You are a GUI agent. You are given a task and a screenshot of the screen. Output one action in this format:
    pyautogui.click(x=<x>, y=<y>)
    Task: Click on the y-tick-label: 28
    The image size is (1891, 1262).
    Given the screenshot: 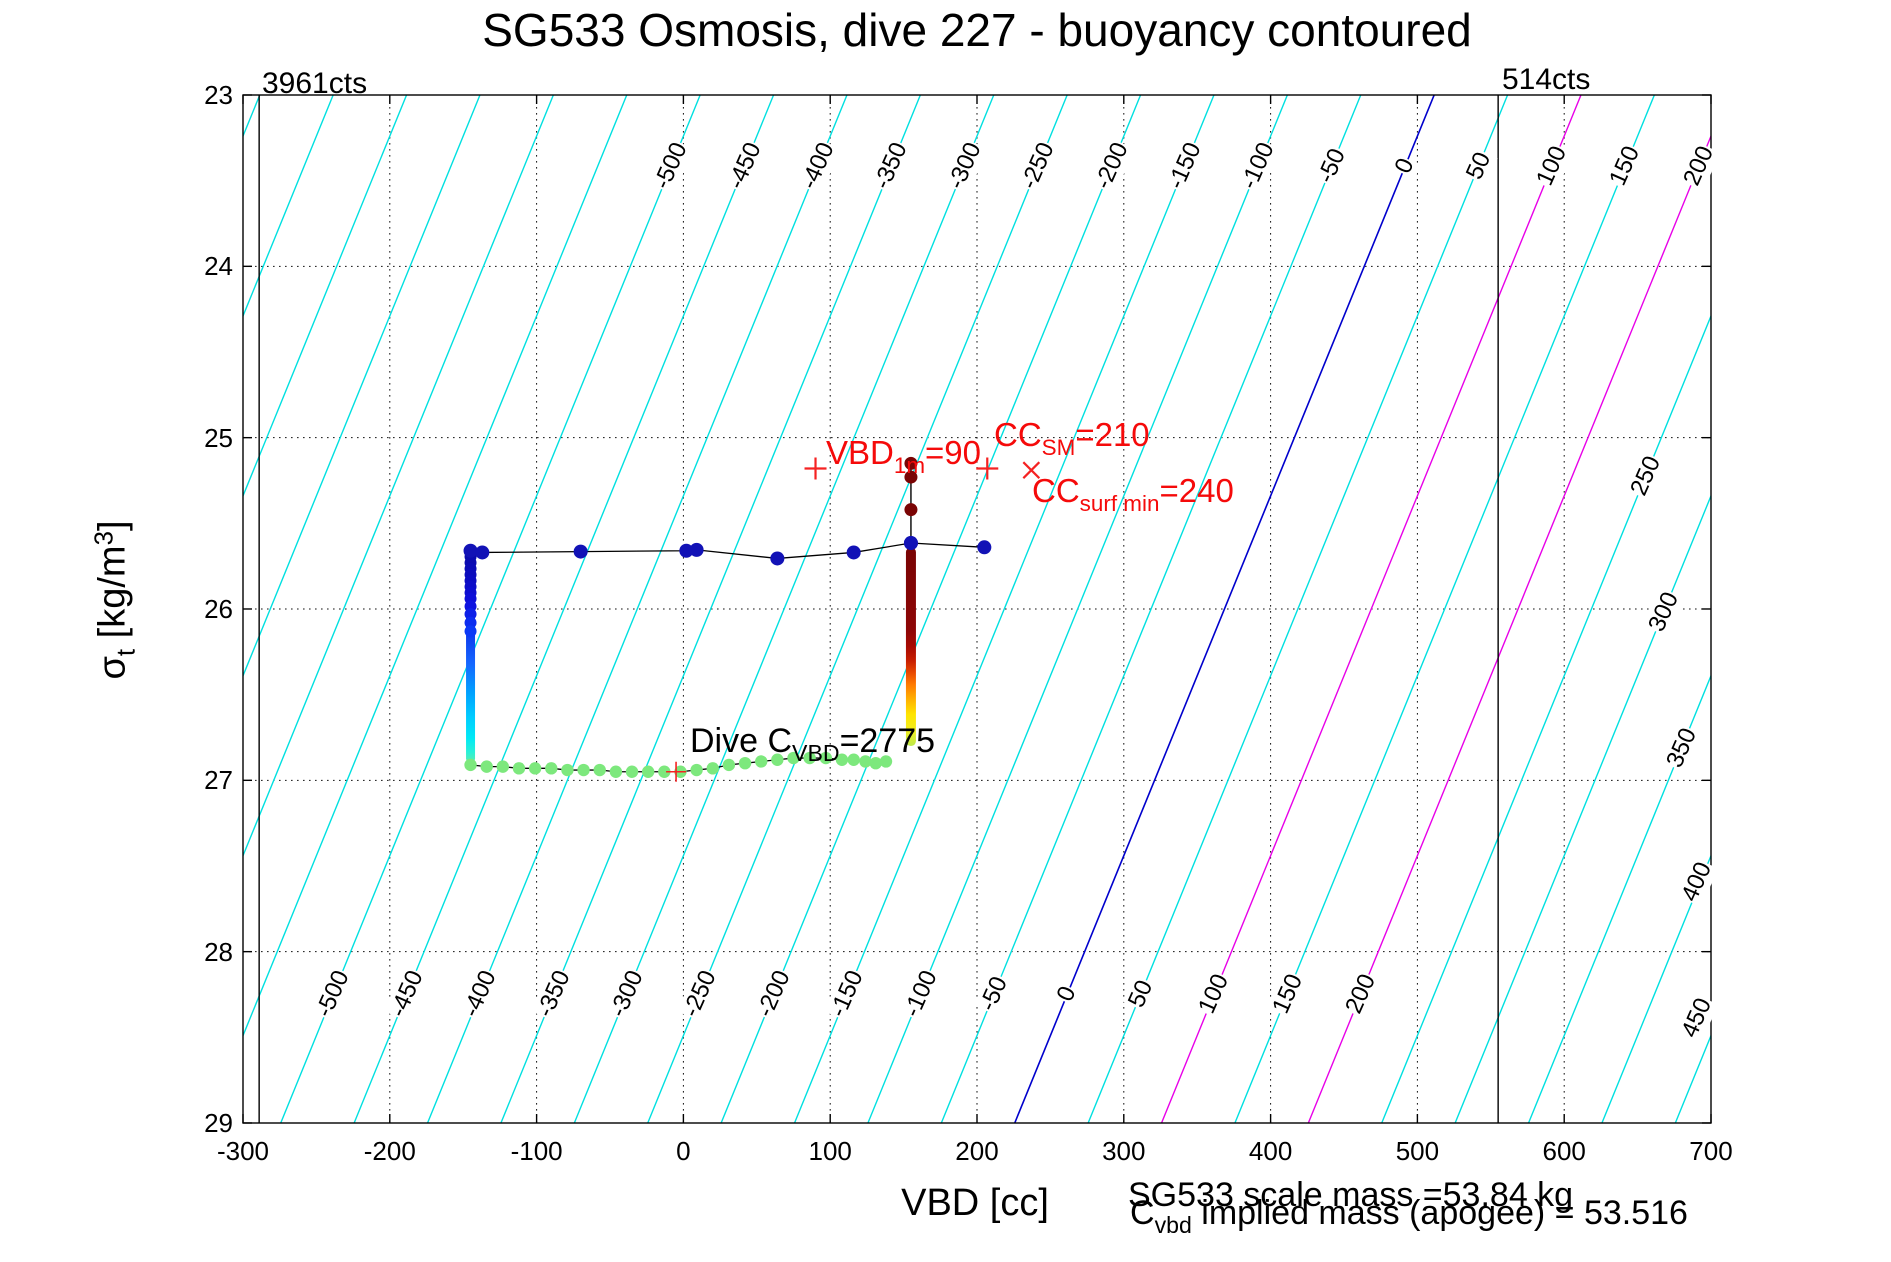 What is the action you would take?
    pyautogui.click(x=218, y=951)
    